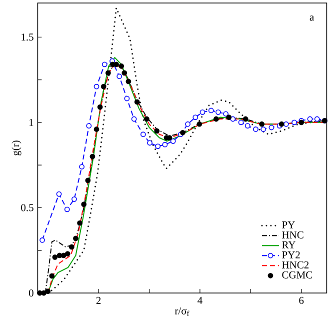  I want to click on y-tick-label: 0.5, so click(27, 208).